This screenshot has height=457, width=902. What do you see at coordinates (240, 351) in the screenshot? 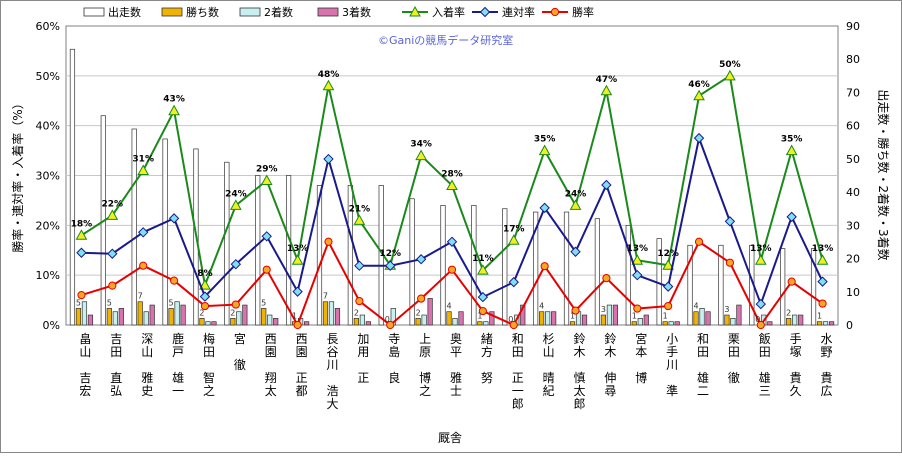
I see `x-tick-label: 宮 徹` at bounding box center [240, 351].